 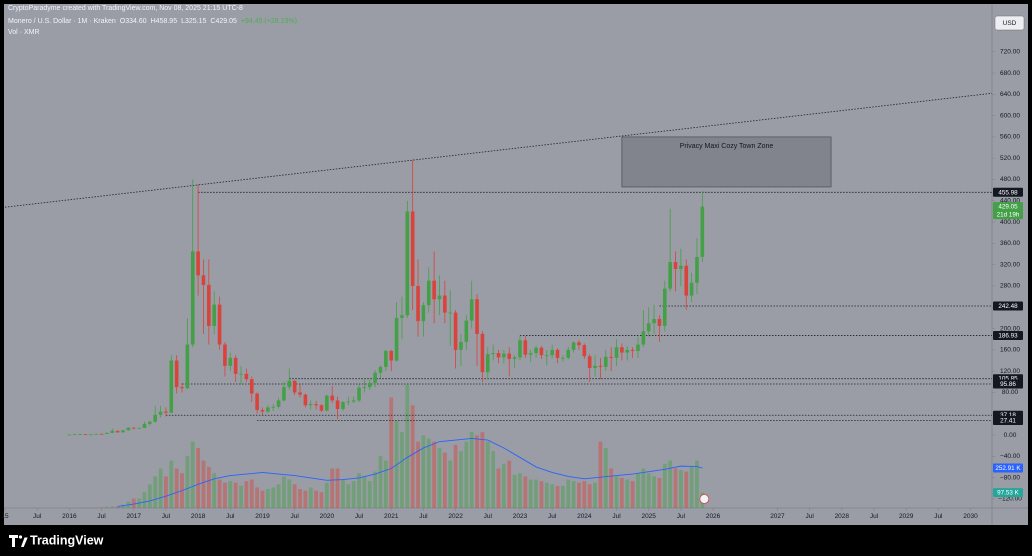 What do you see at coordinates (1010, 435) in the screenshot?
I see `y-tick-label: 0.00` at bounding box center [1010, 435].